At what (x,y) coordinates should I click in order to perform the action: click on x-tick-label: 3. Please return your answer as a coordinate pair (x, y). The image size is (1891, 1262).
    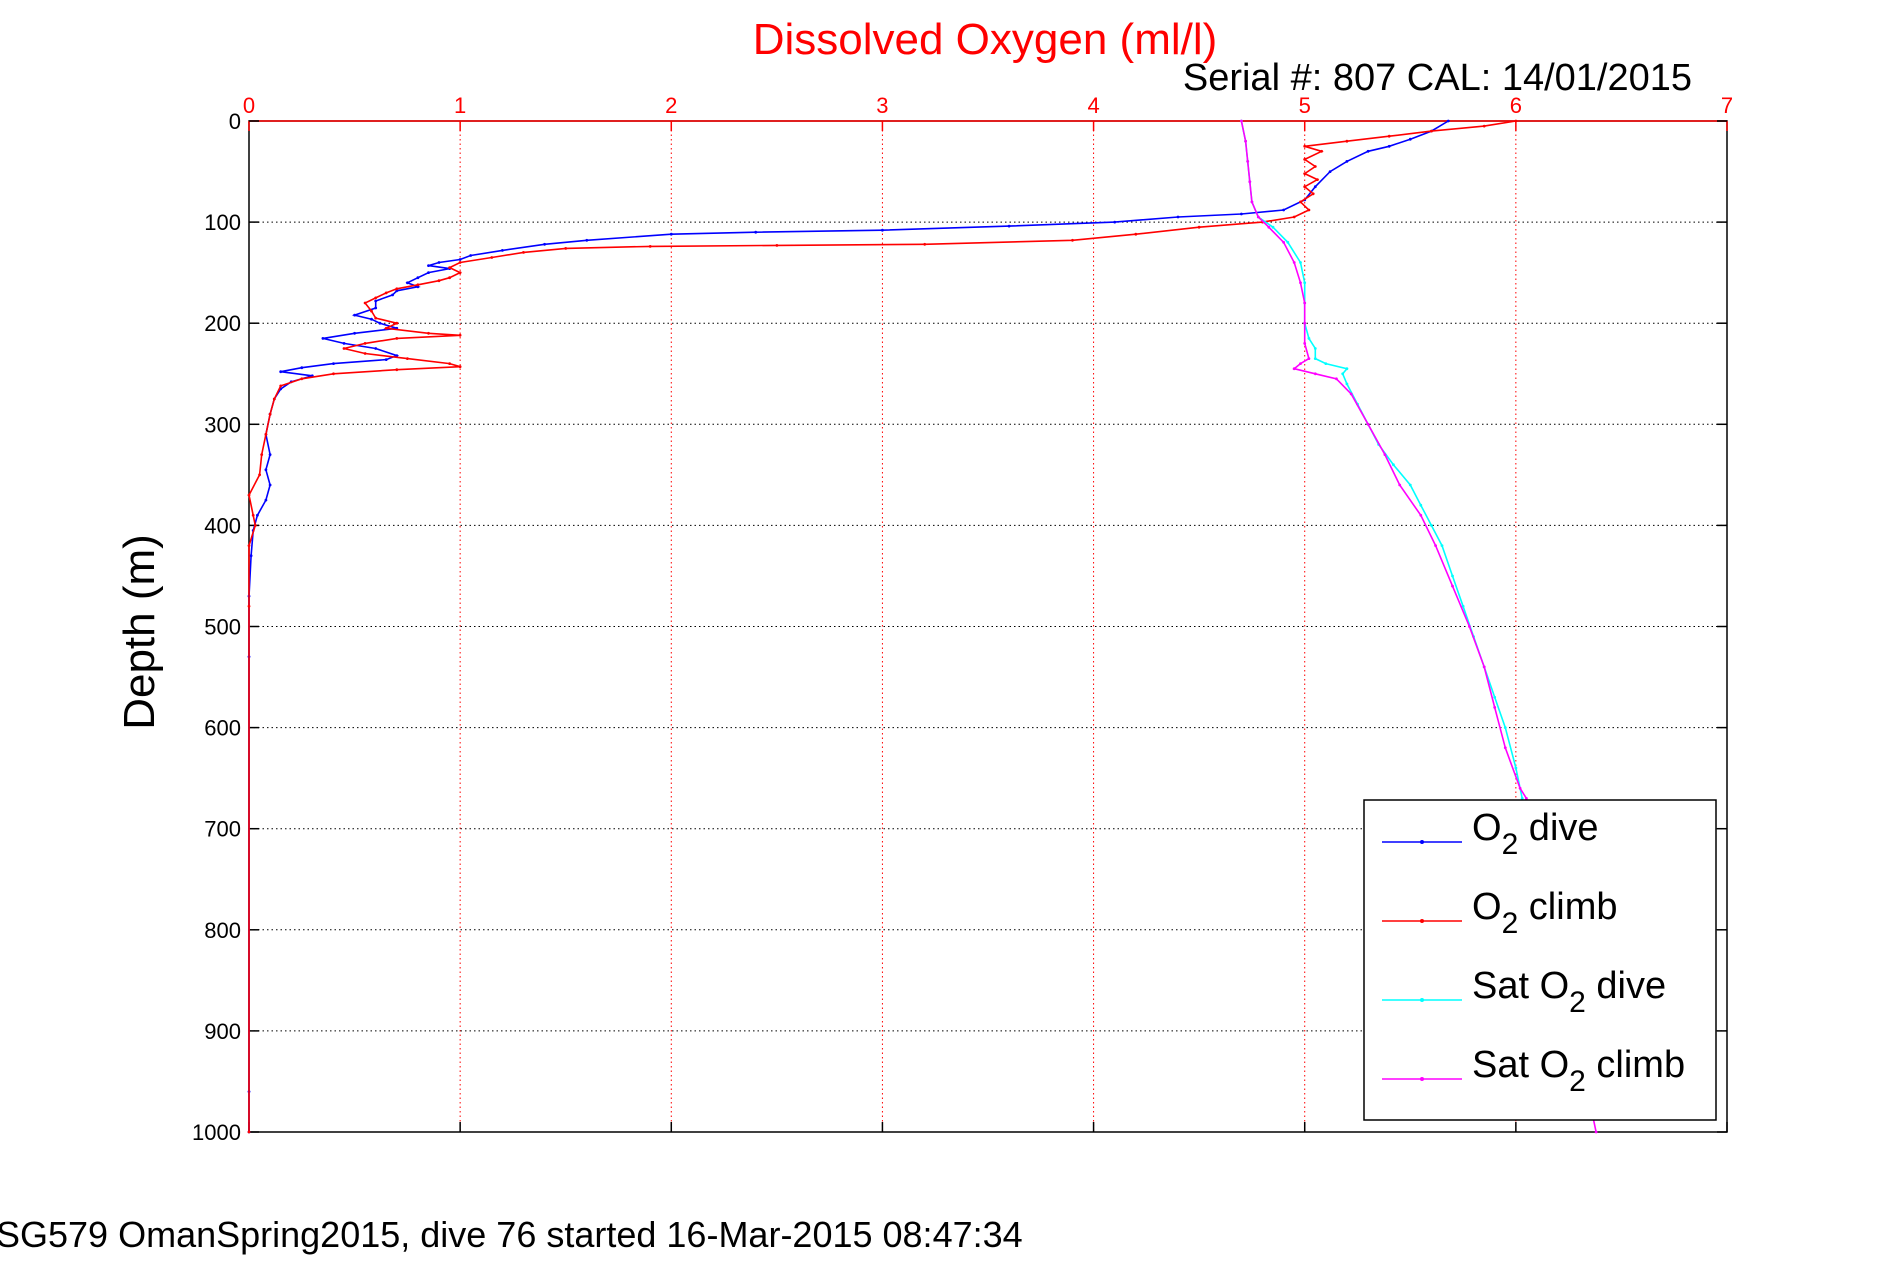
    Looking at the image, I should click on (882, 105).